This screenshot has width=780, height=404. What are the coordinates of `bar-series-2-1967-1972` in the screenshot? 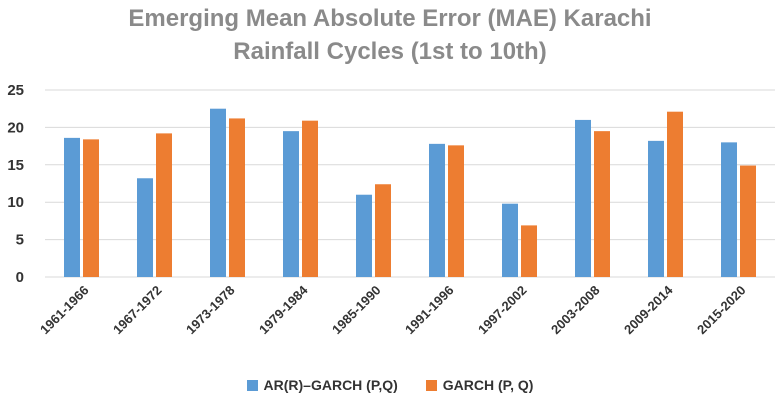 It's located at (164, 205).